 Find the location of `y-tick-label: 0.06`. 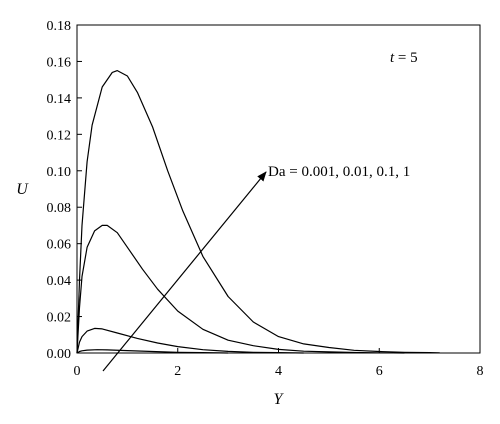

y-tick-label: 0.06 is located at coordinates (59, 245).